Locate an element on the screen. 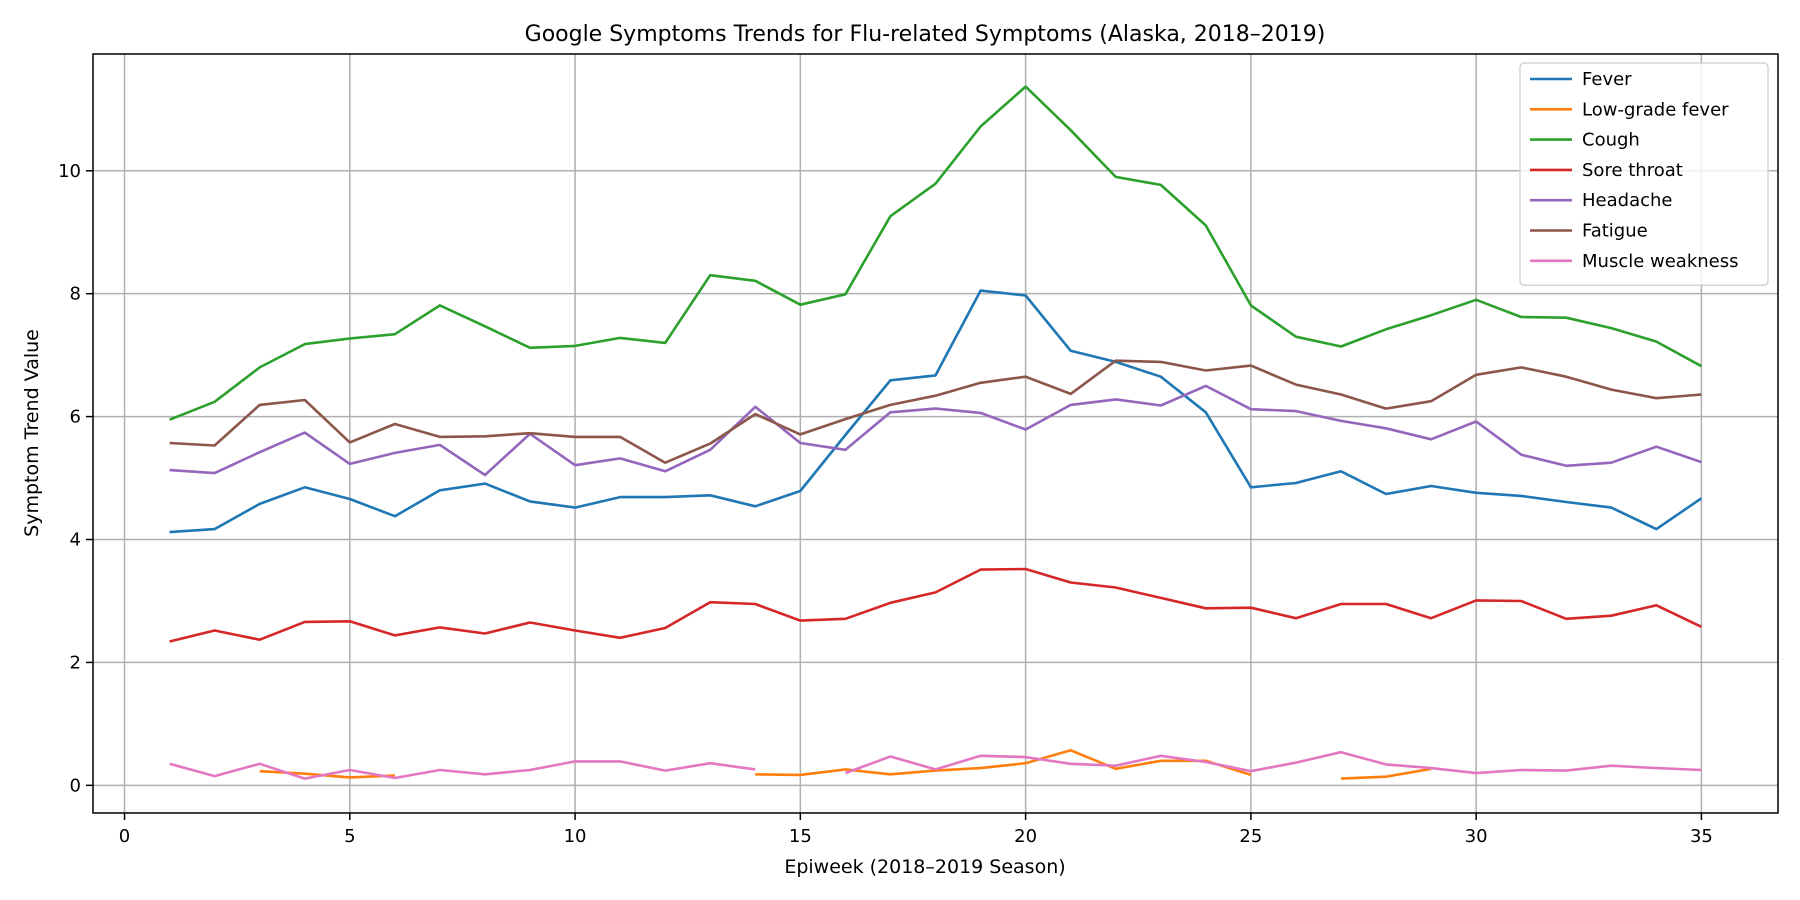  y-tick-label: 6 is located at coordinates (75, 417).